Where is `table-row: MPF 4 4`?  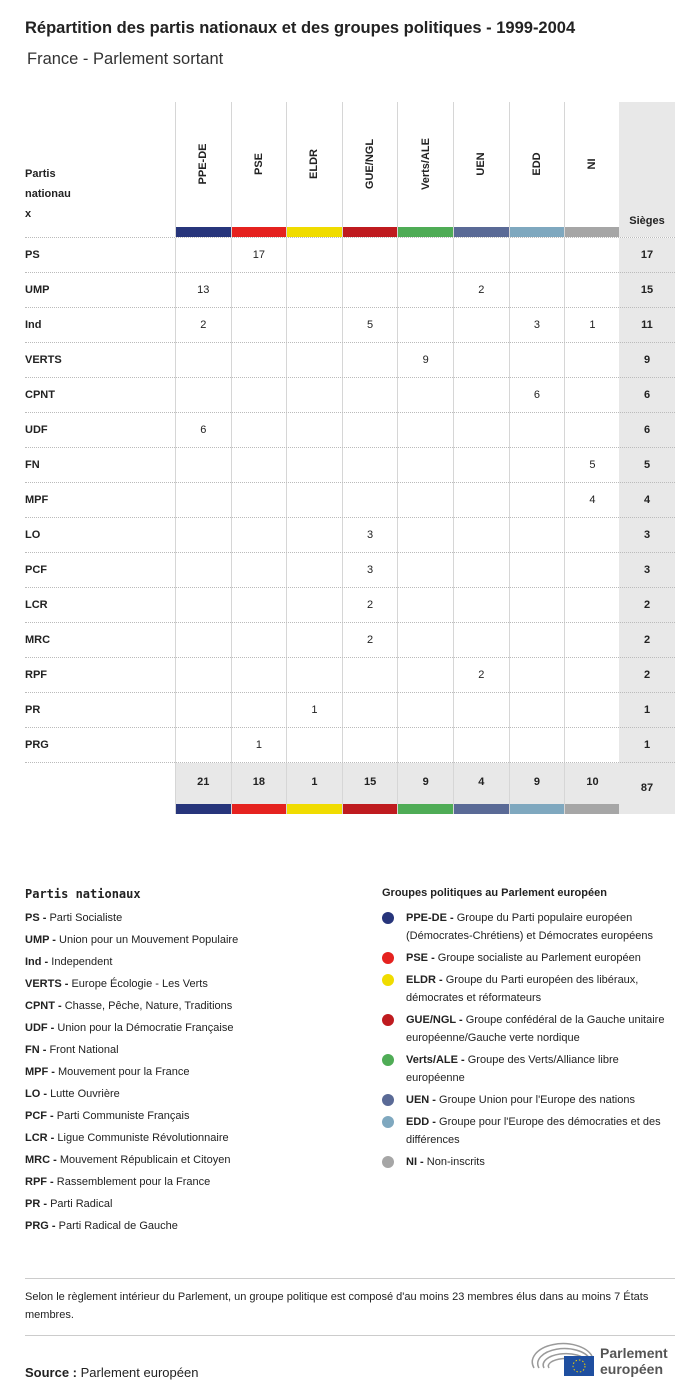 table-row: MPF 4 4 is located at coordinates (350, 500).